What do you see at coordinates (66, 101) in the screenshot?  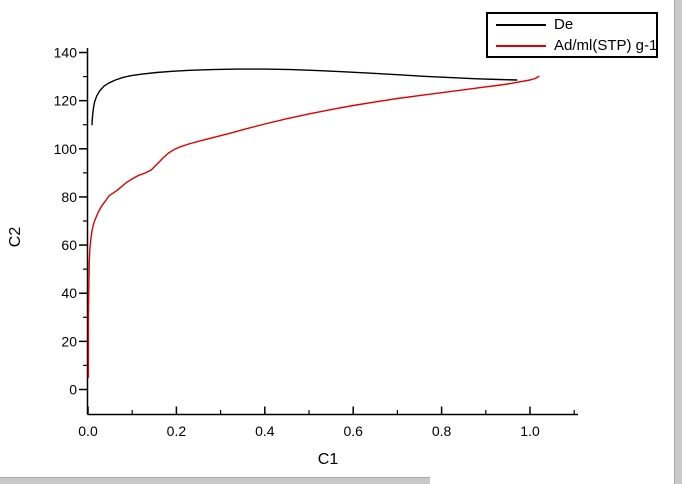 I see `y-tick-label: 120` at bounding box center [66, 101].